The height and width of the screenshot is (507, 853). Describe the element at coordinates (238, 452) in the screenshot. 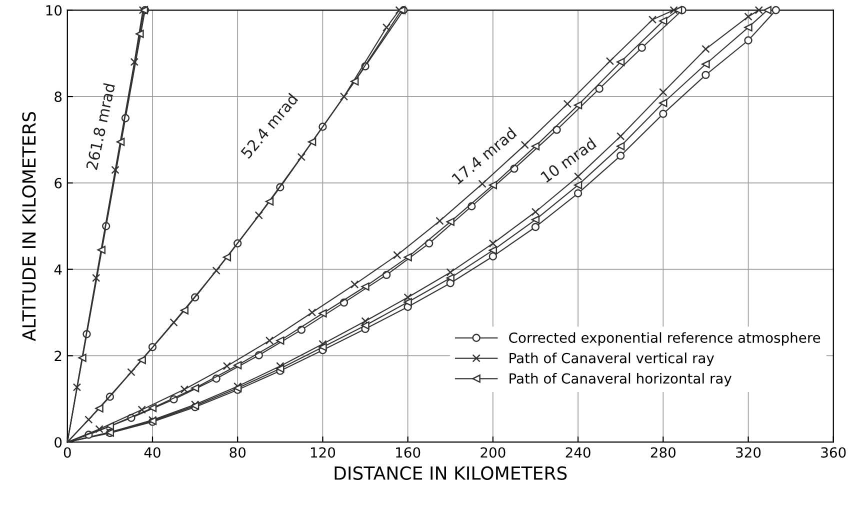

I see `x-tick-label: 80` at that location.